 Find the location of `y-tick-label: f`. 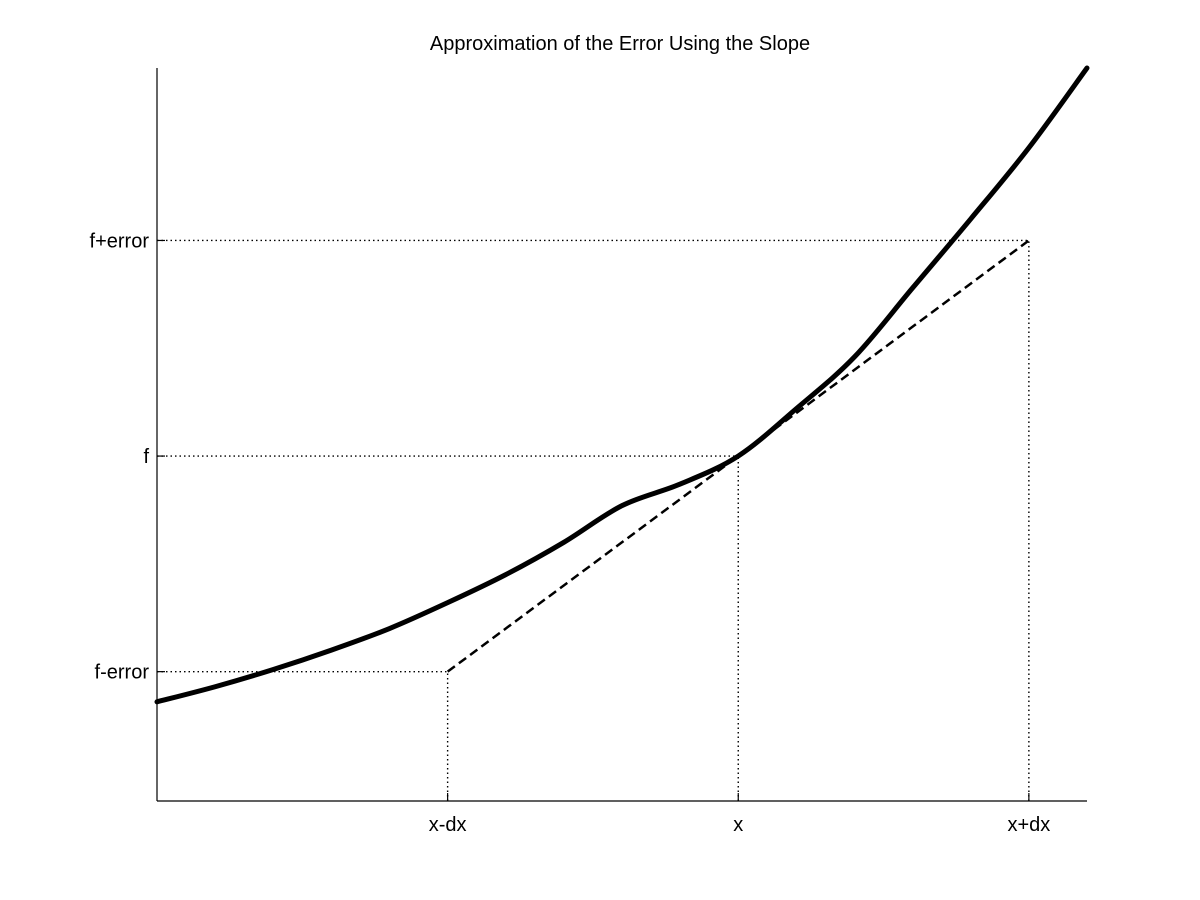

y-tick-label: f is located at coordinates (146, 457).